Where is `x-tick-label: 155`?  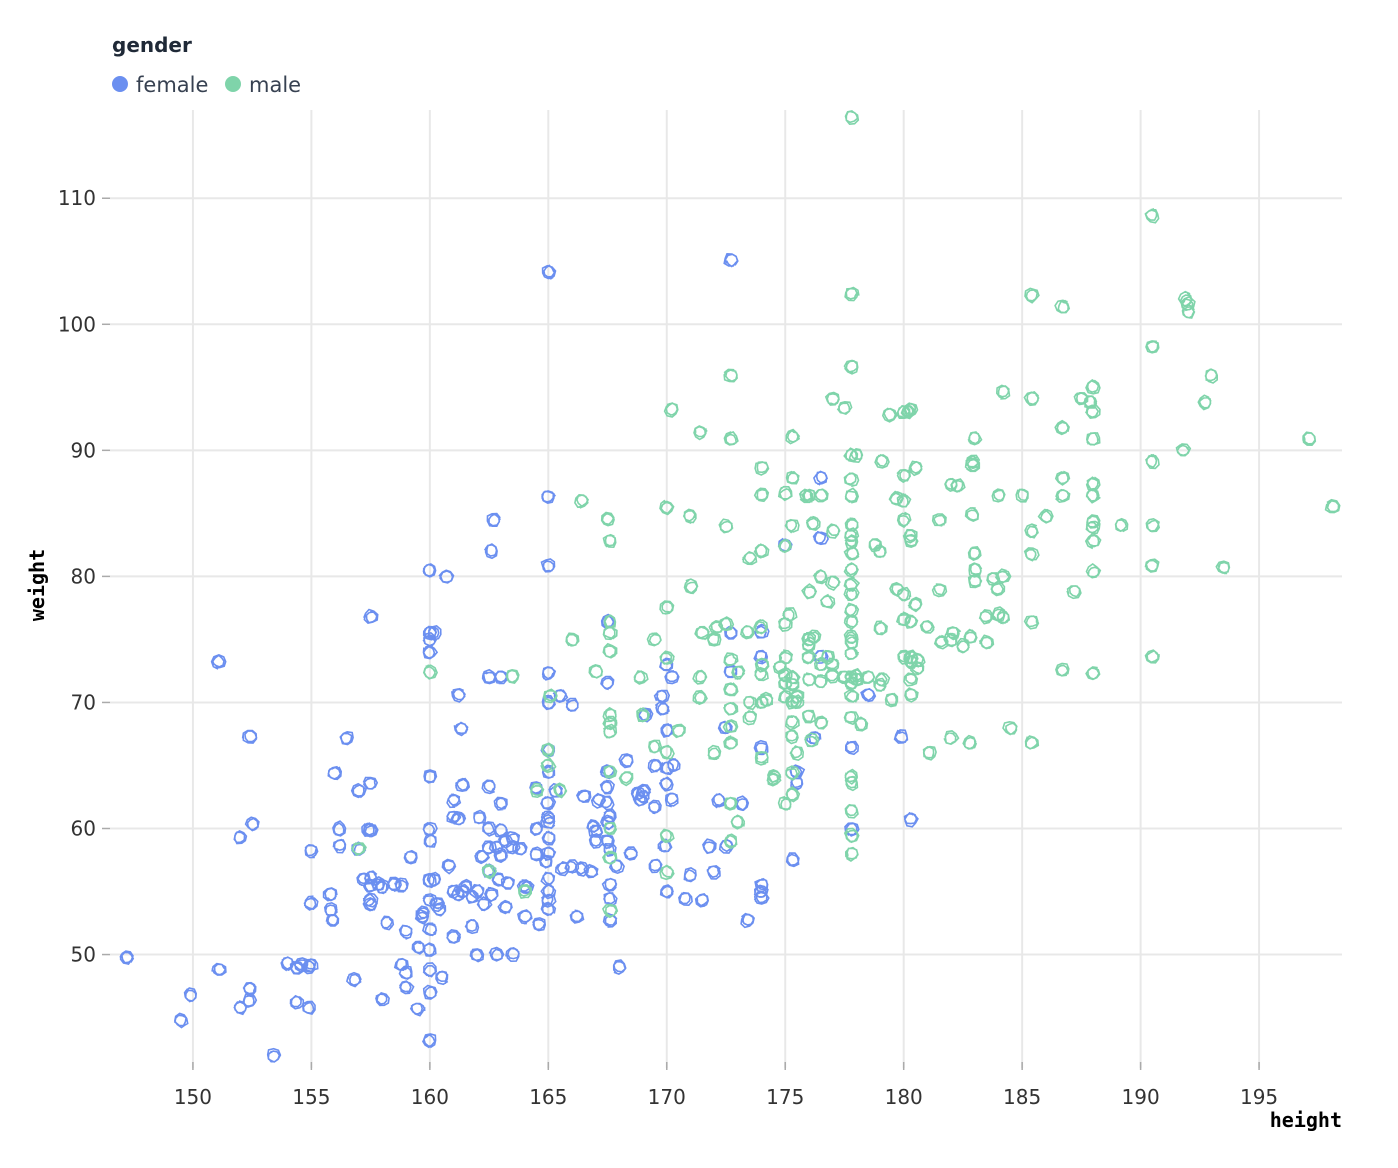
x-tick-label: 155 is located at coordinates (311, 1097).